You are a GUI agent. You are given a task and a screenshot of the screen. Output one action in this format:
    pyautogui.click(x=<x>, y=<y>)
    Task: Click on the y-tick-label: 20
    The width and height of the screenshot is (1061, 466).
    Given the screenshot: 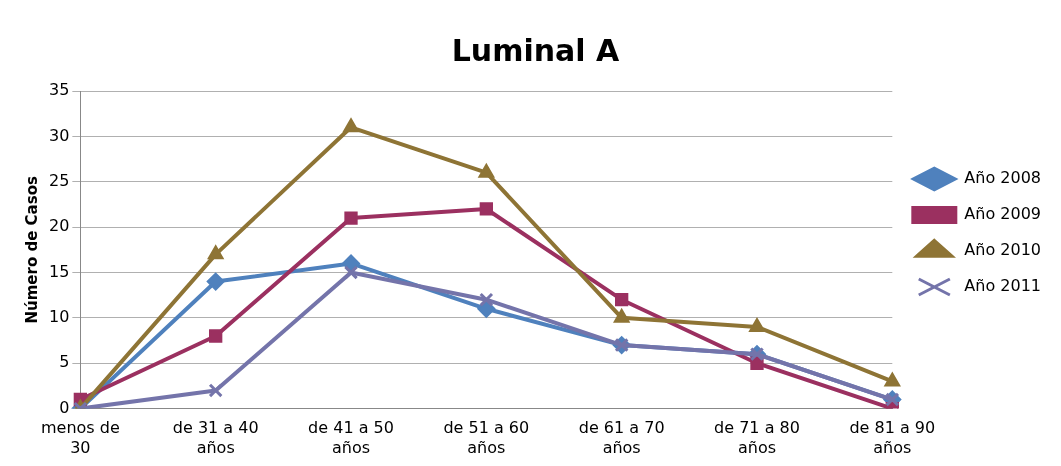 What is the action you would take?
    pyautogui.click(x=59, y=226)
    